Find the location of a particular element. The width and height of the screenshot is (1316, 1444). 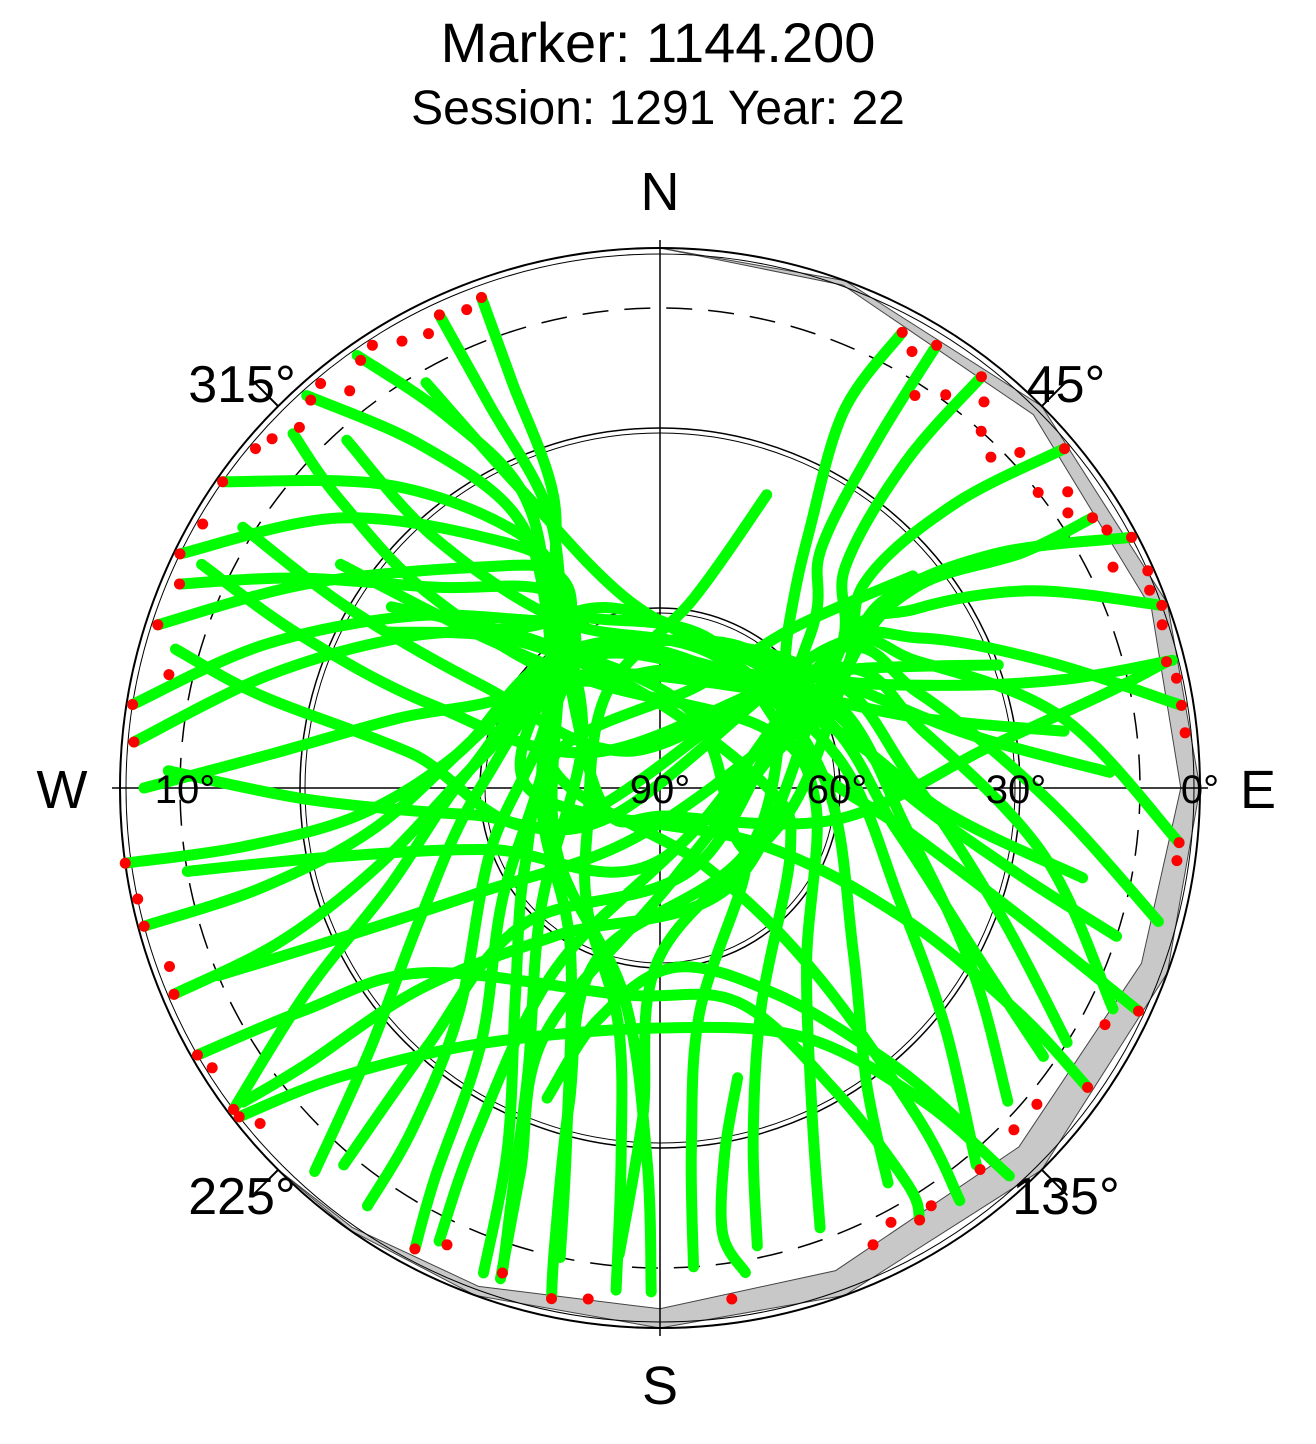

chart-subtitle: Session: 1291 Year: 22 is located at coordinates (658, 108).